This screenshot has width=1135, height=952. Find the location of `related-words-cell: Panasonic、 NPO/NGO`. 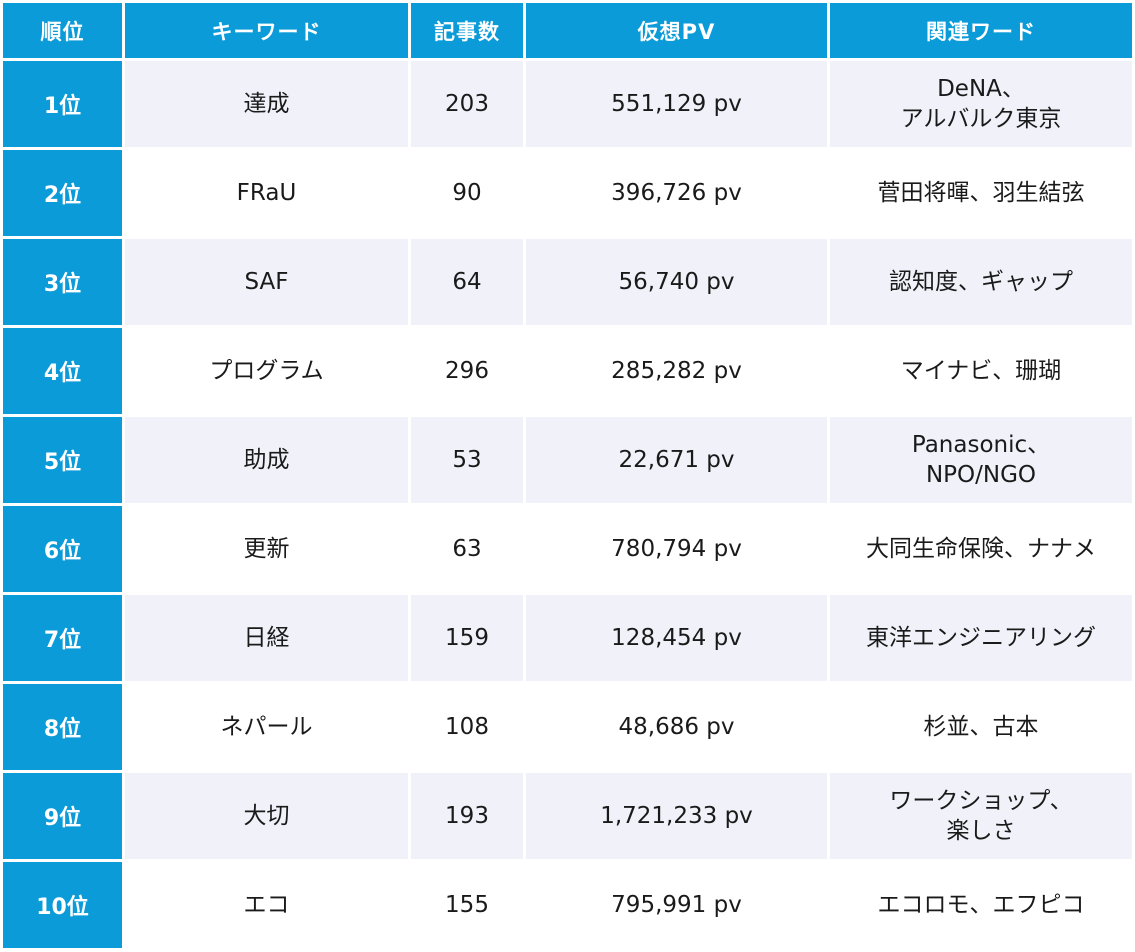

related-words-cell: Panasonic、 NPO/NGO is located at coordinates (981, 460).